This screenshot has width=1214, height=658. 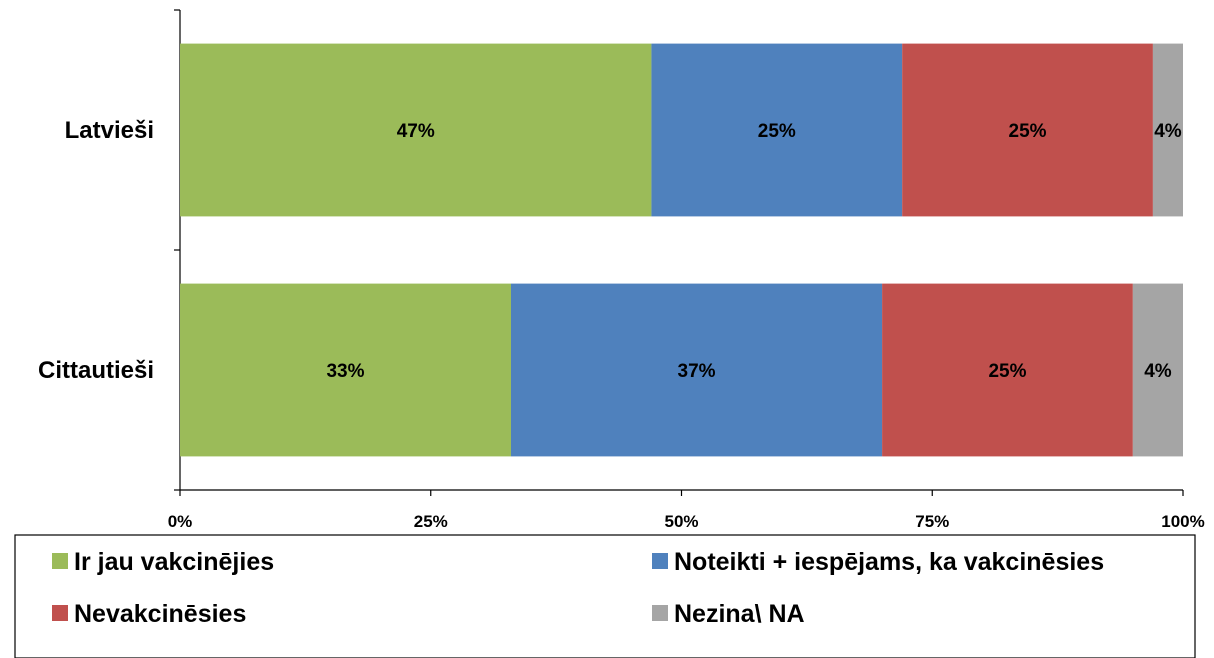 I want to click on legend-label: Nezina\ NA, so click(x=739, y=614).